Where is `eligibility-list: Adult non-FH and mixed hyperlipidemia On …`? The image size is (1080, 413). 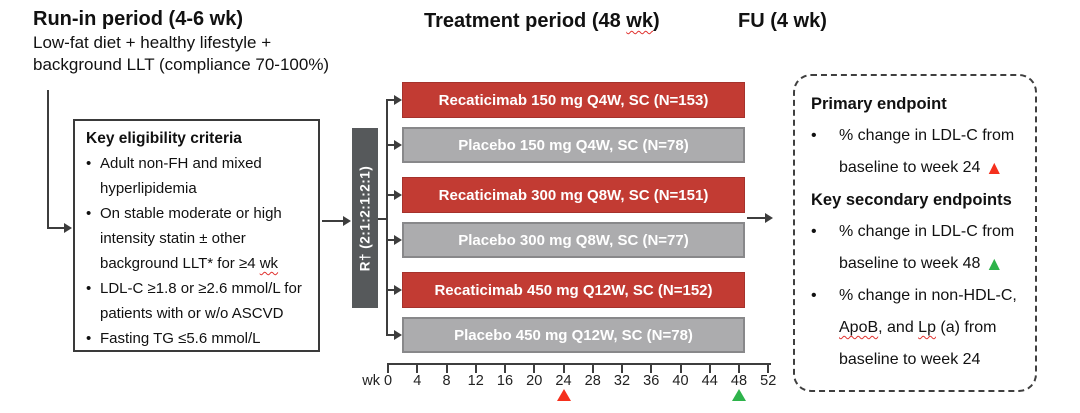
eligibility-list: Adult non-FH and mixed hyperlipidemia On … is located at coordinates (199, 251).